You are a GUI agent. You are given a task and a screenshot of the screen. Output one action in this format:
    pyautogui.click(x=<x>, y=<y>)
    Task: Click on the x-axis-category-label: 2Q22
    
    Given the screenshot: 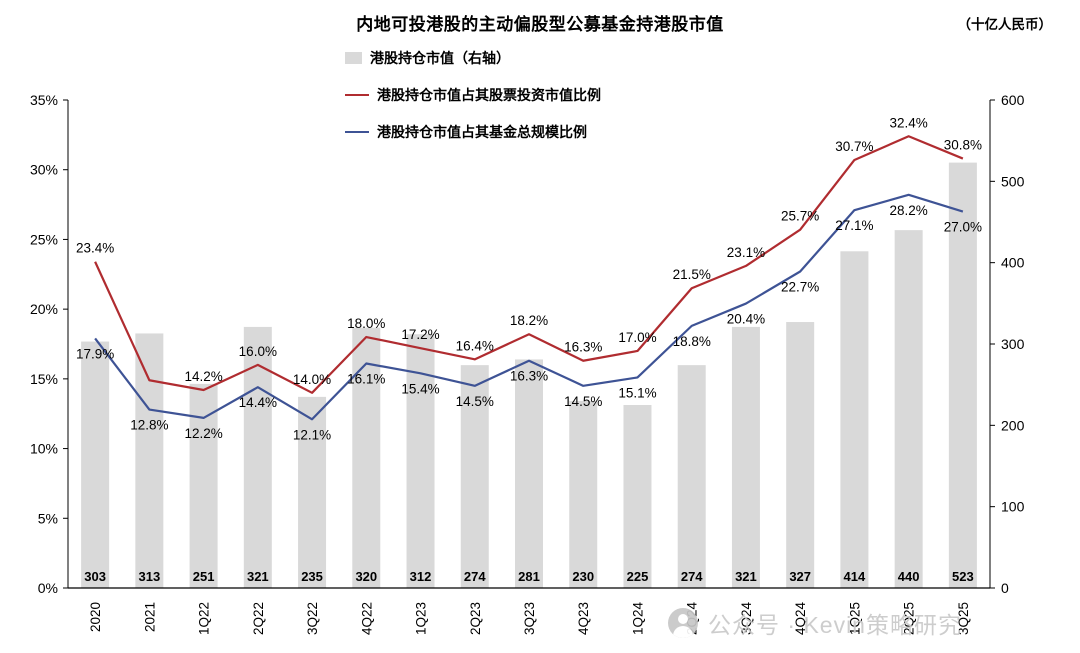 What is the action you would take?
    pyautogui.click(x=258, y=618)
    